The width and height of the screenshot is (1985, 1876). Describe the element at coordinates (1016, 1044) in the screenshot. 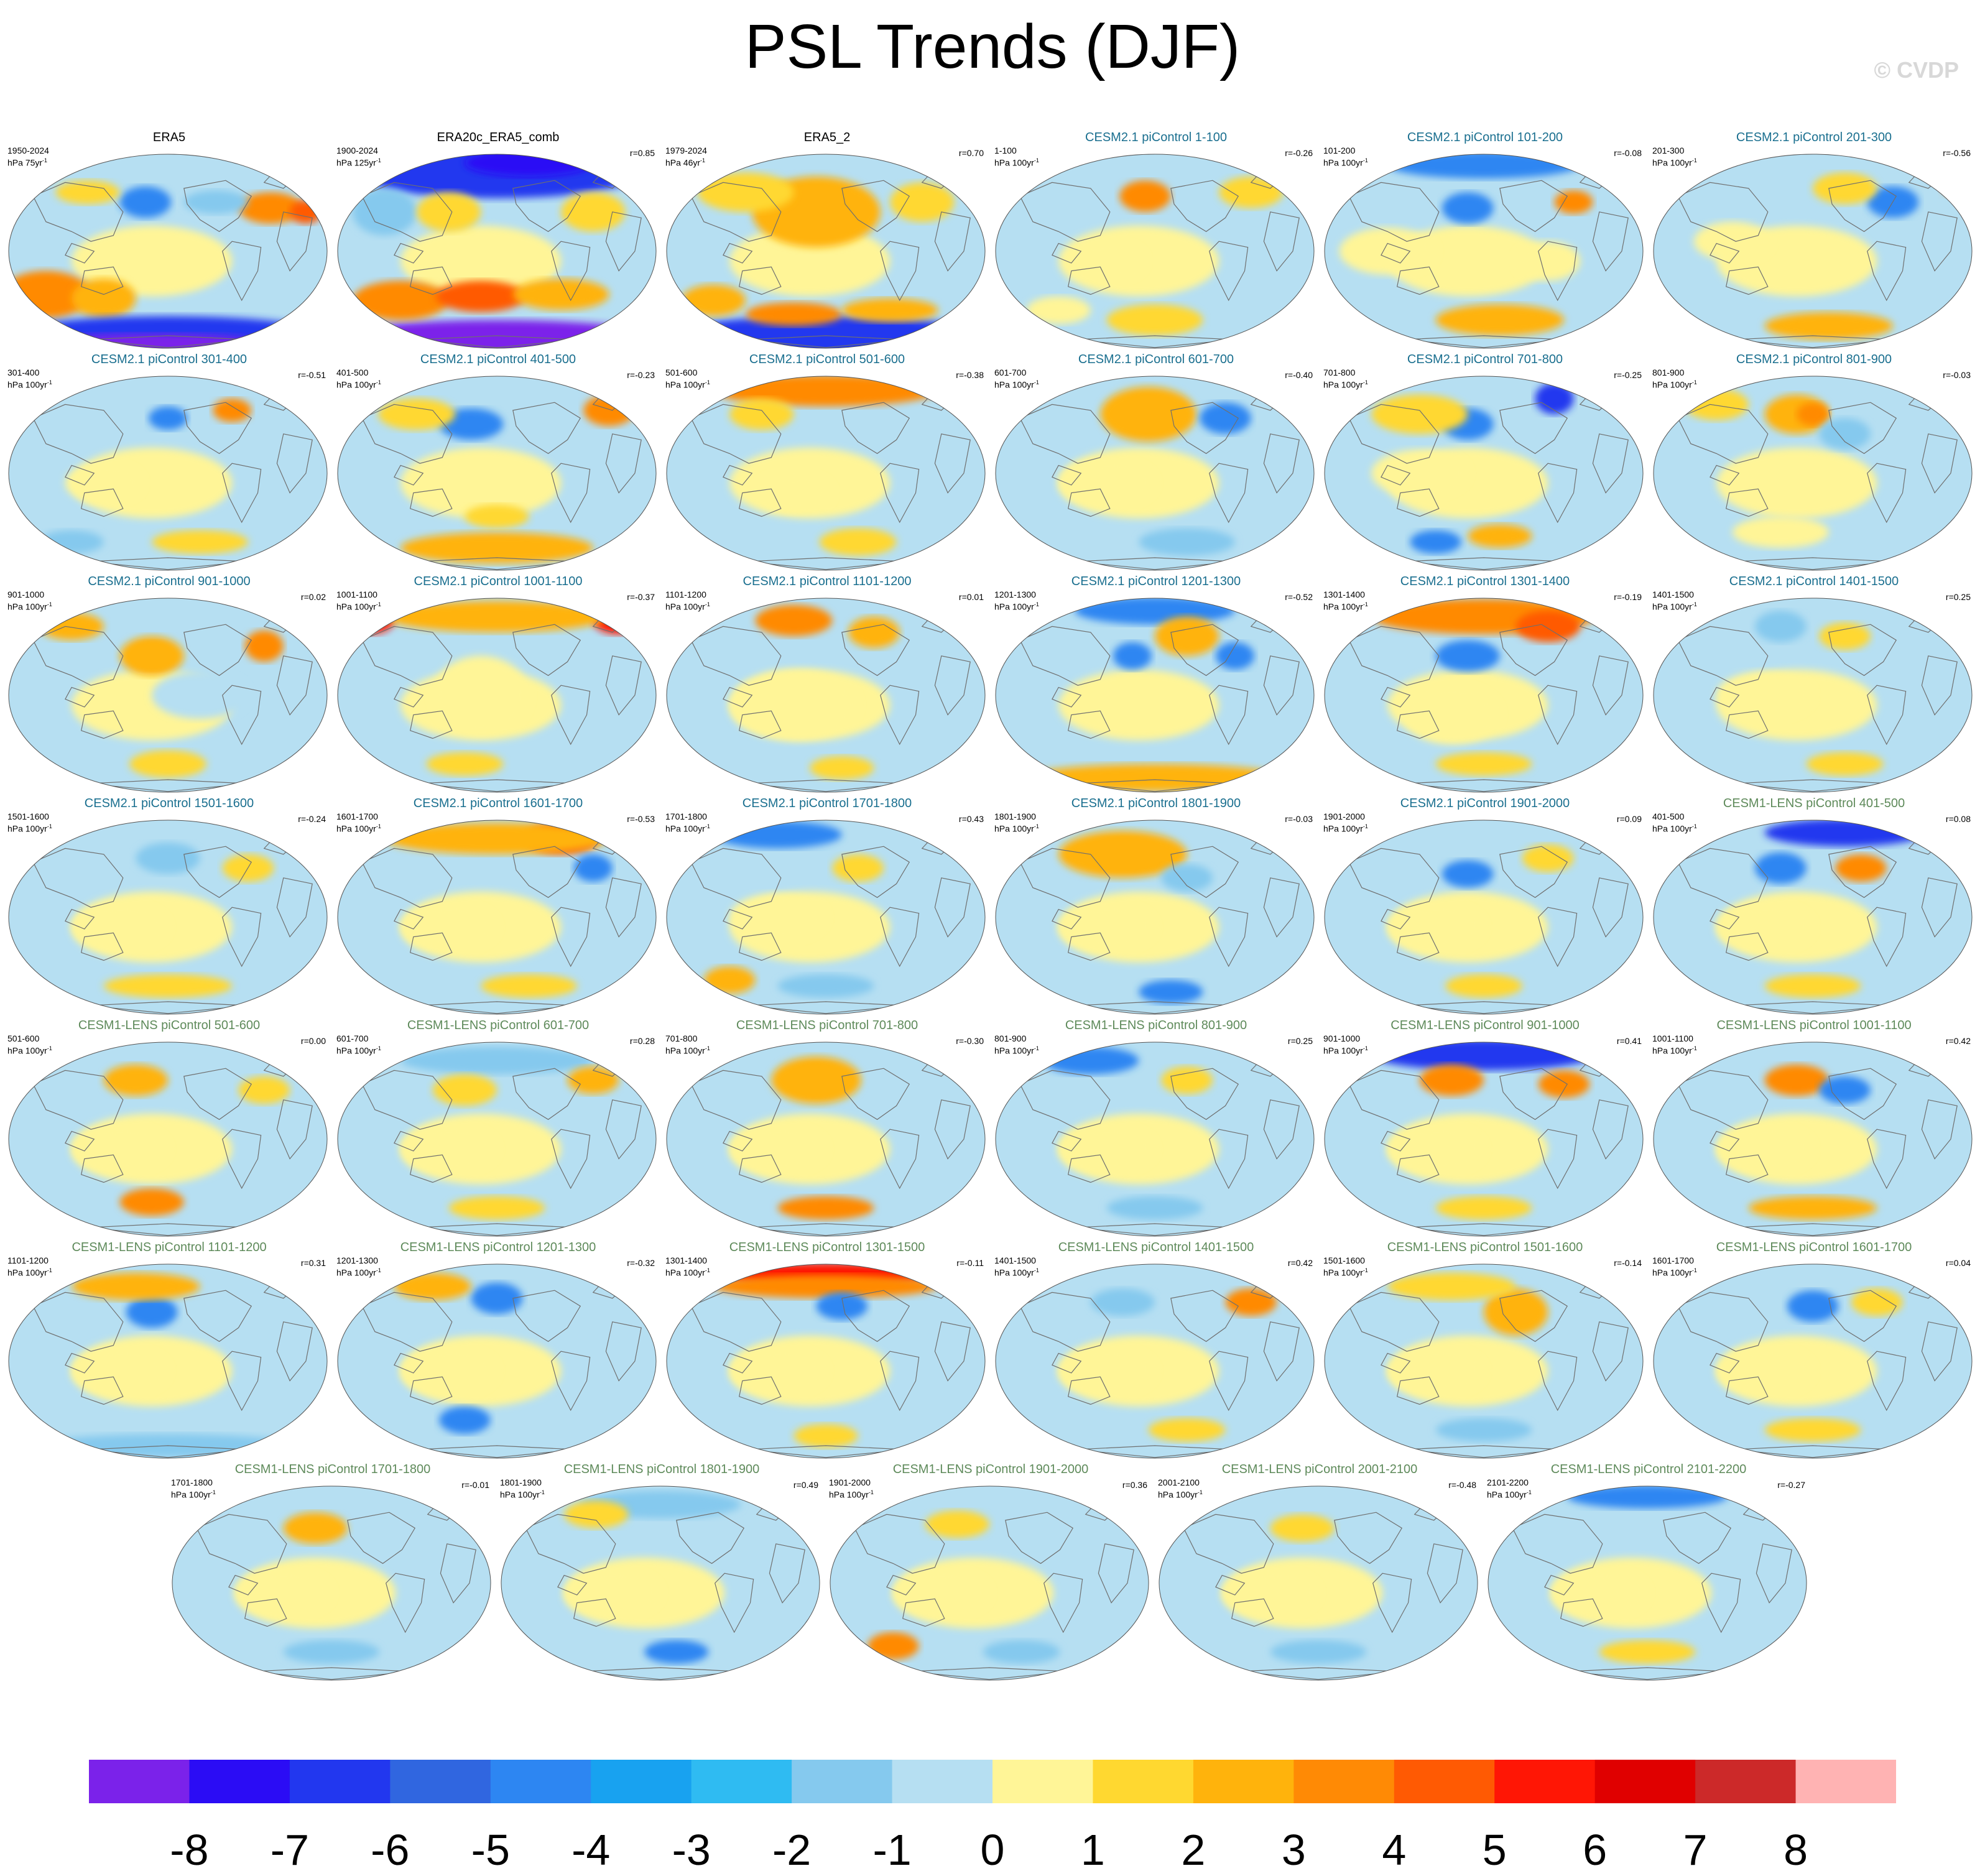

I see `panel-period-units: 801-900 hPa 100yr-1` at that location.